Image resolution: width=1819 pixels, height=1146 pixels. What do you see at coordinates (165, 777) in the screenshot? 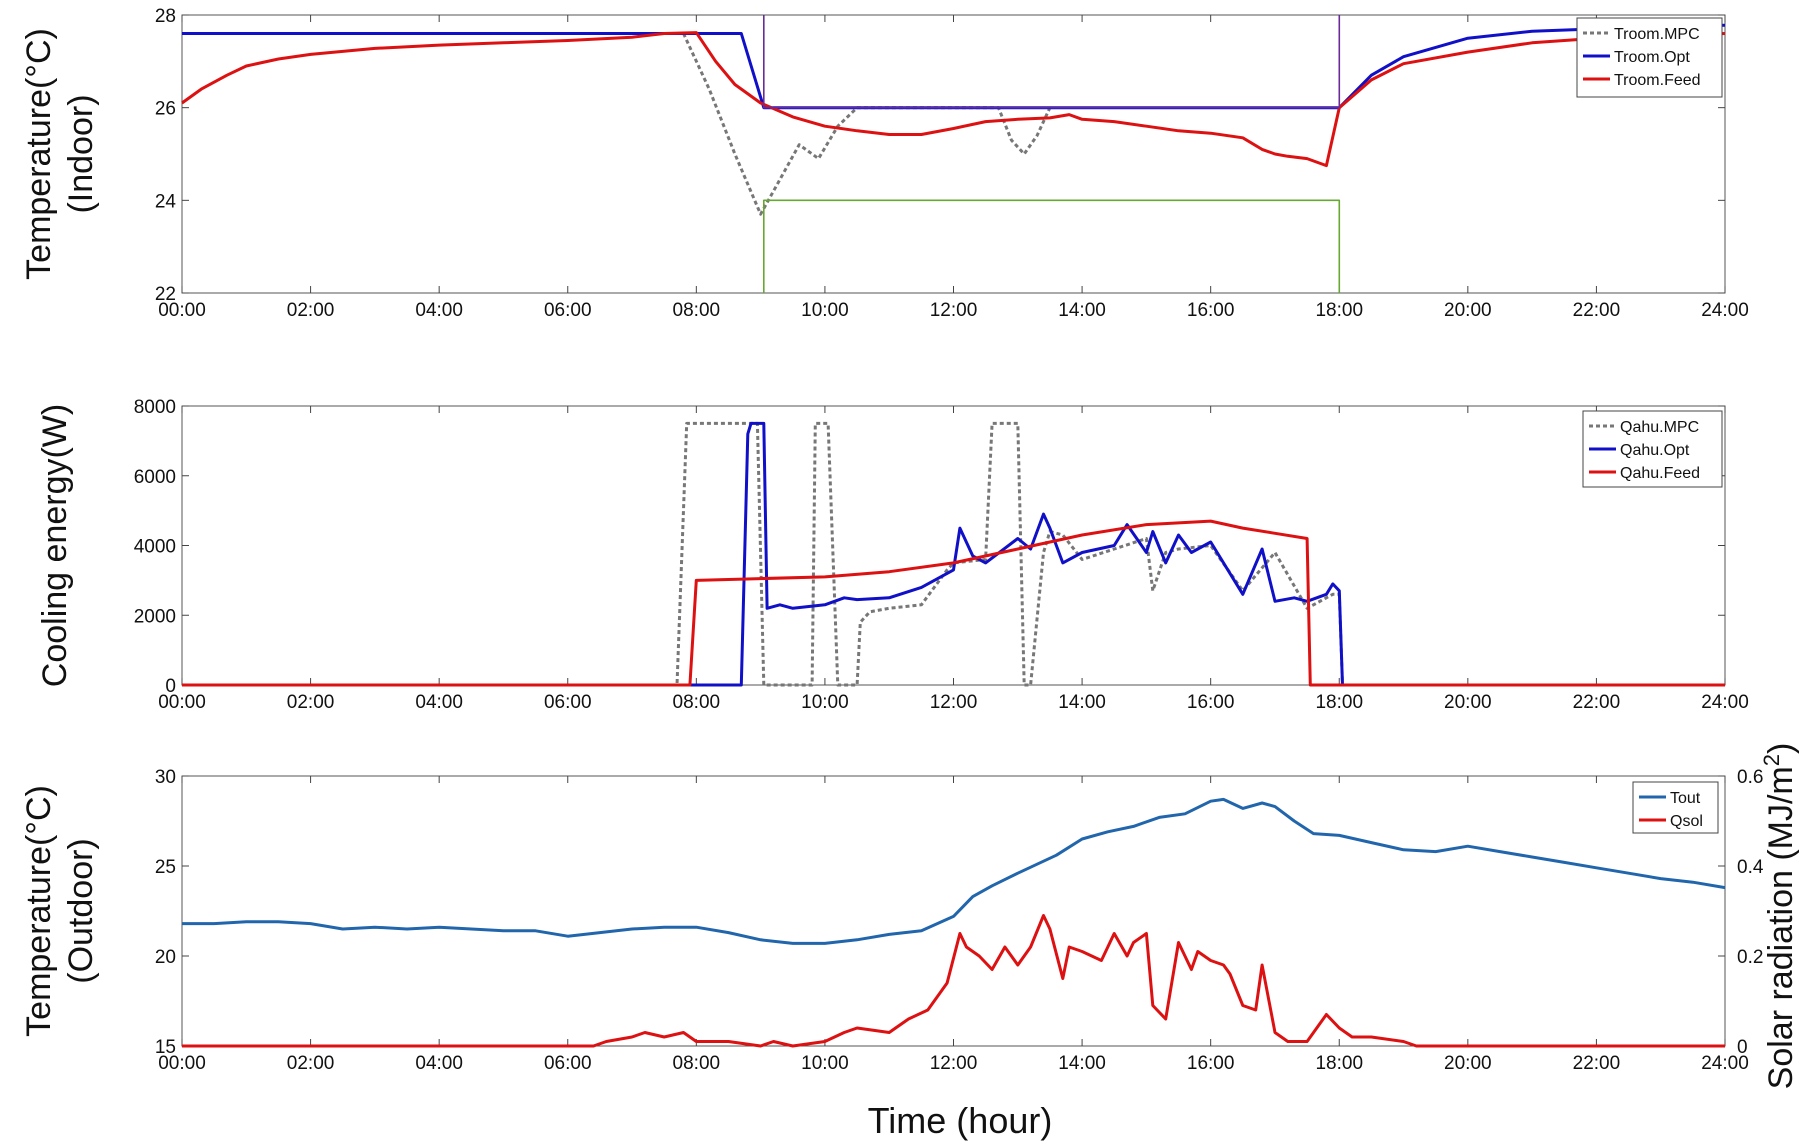
I see `y-tick-label: 30` at bounding box center [165, 777].